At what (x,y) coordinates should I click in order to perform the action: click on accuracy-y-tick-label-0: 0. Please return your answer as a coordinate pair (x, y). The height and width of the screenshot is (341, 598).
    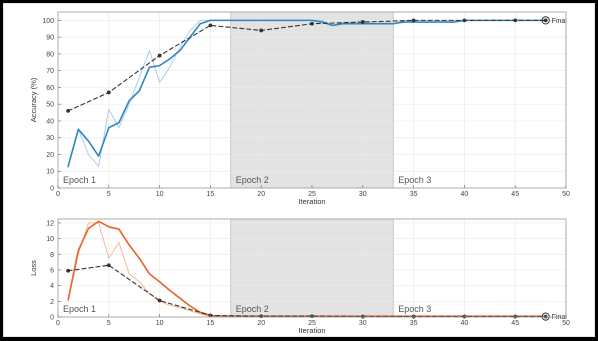
    Looking at the image, I should click on (52, 189).